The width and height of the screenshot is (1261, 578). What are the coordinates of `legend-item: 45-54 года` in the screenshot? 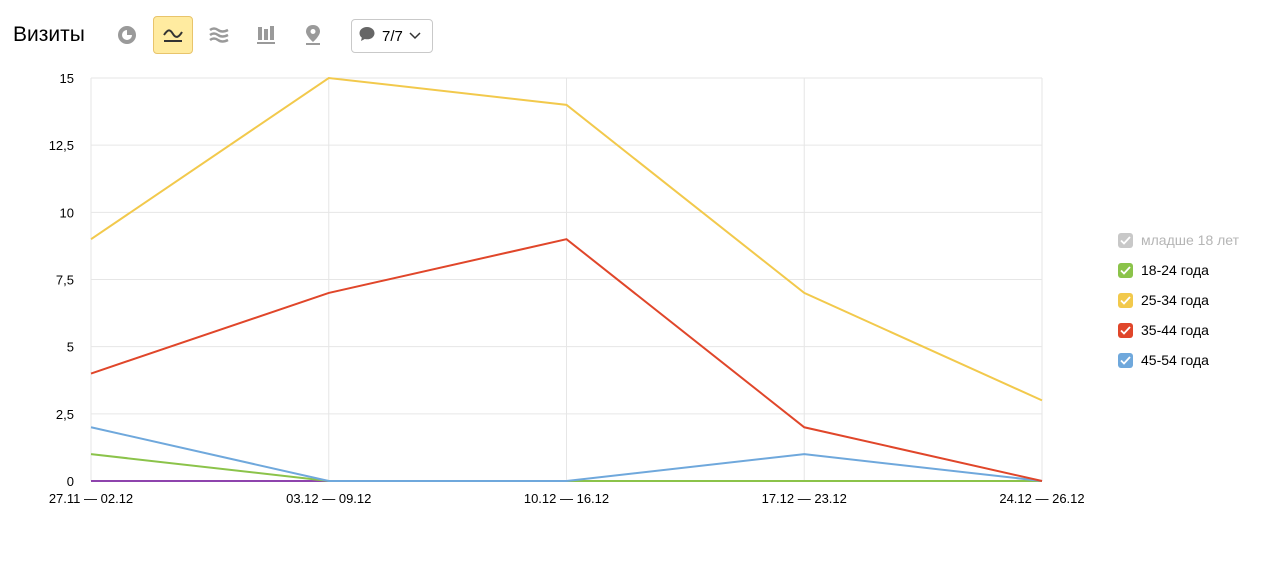 It's located at (1178, 360).